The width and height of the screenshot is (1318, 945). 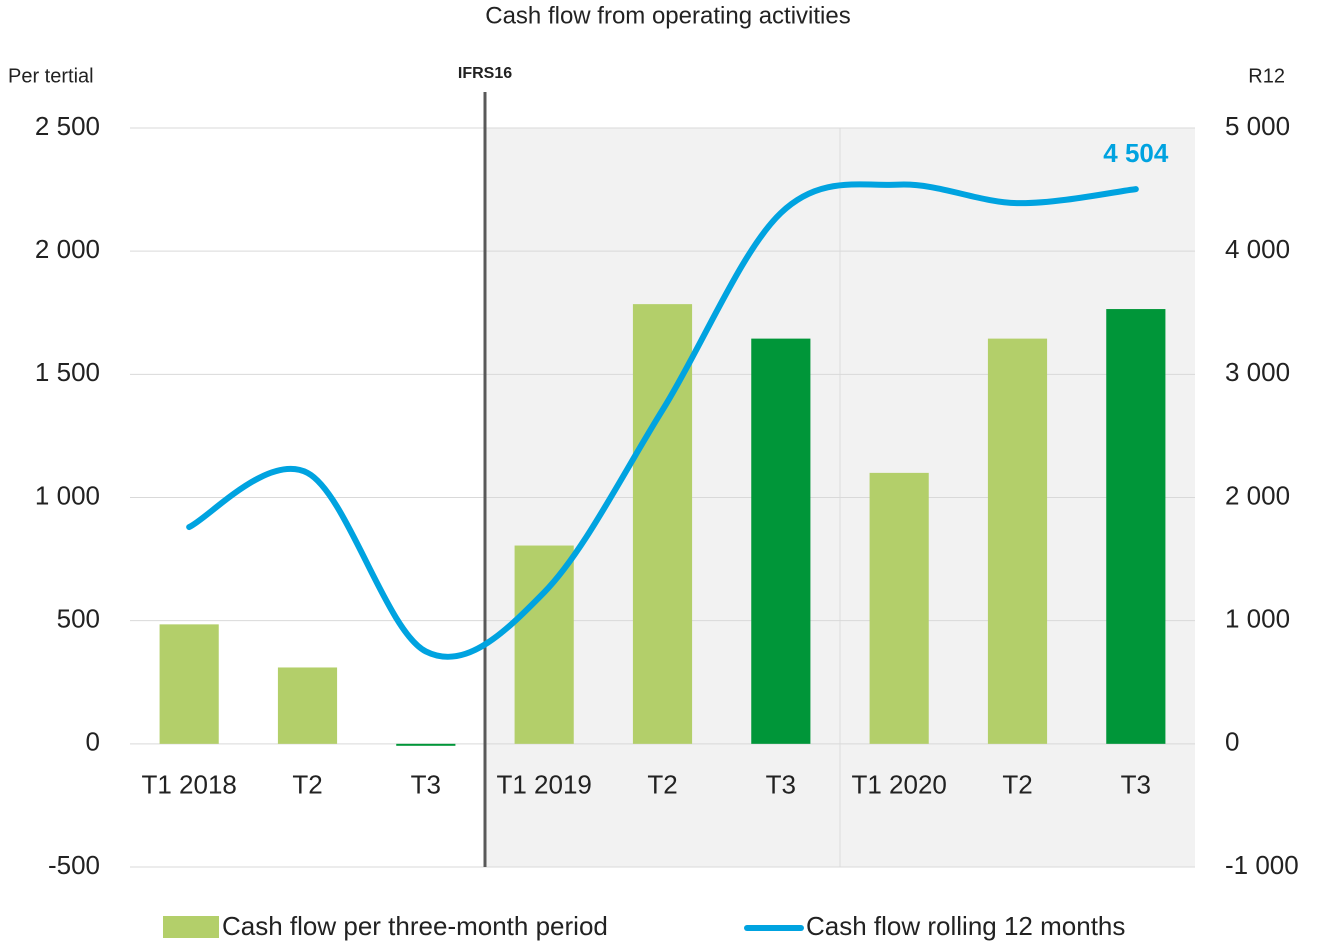 What do you see at coordinates (67, 372) in the screenshot?
I see `y-tick-label: 1 500` at bounding box center [67, 372].